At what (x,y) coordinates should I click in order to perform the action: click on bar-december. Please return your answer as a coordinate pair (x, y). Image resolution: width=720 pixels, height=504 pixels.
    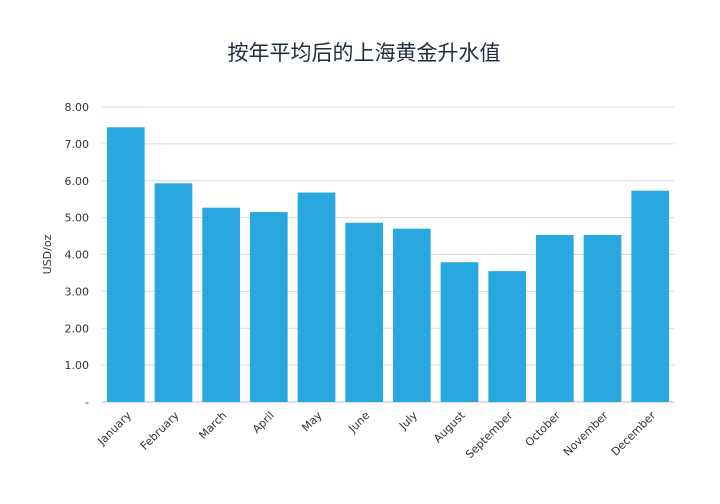
    Looking at the image, I should click on (650, 296).